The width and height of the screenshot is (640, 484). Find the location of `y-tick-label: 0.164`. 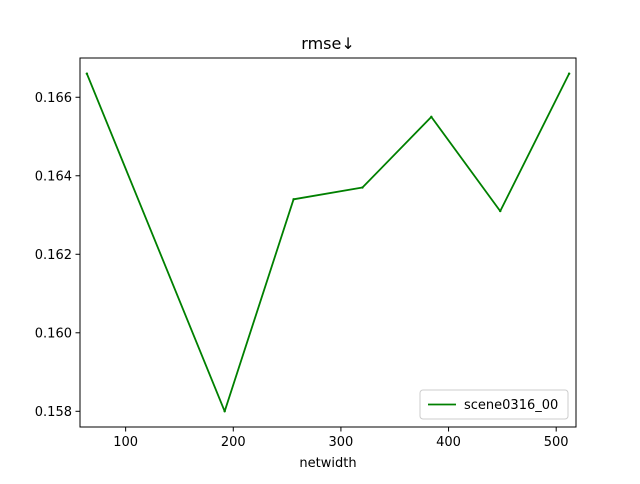

y-tick-label: 0.164 is located at coordinates (53, 176).